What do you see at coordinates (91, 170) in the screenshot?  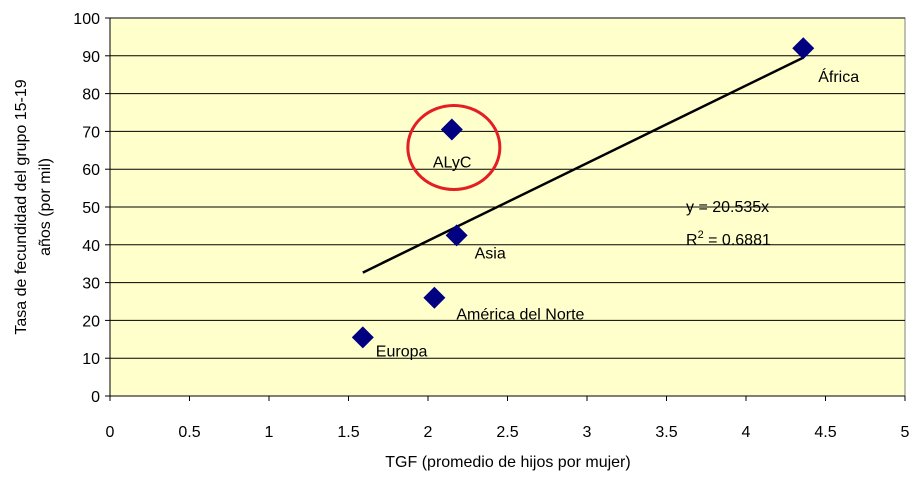 I see `y-tick-label: 60` at bounding box center [91, 170].